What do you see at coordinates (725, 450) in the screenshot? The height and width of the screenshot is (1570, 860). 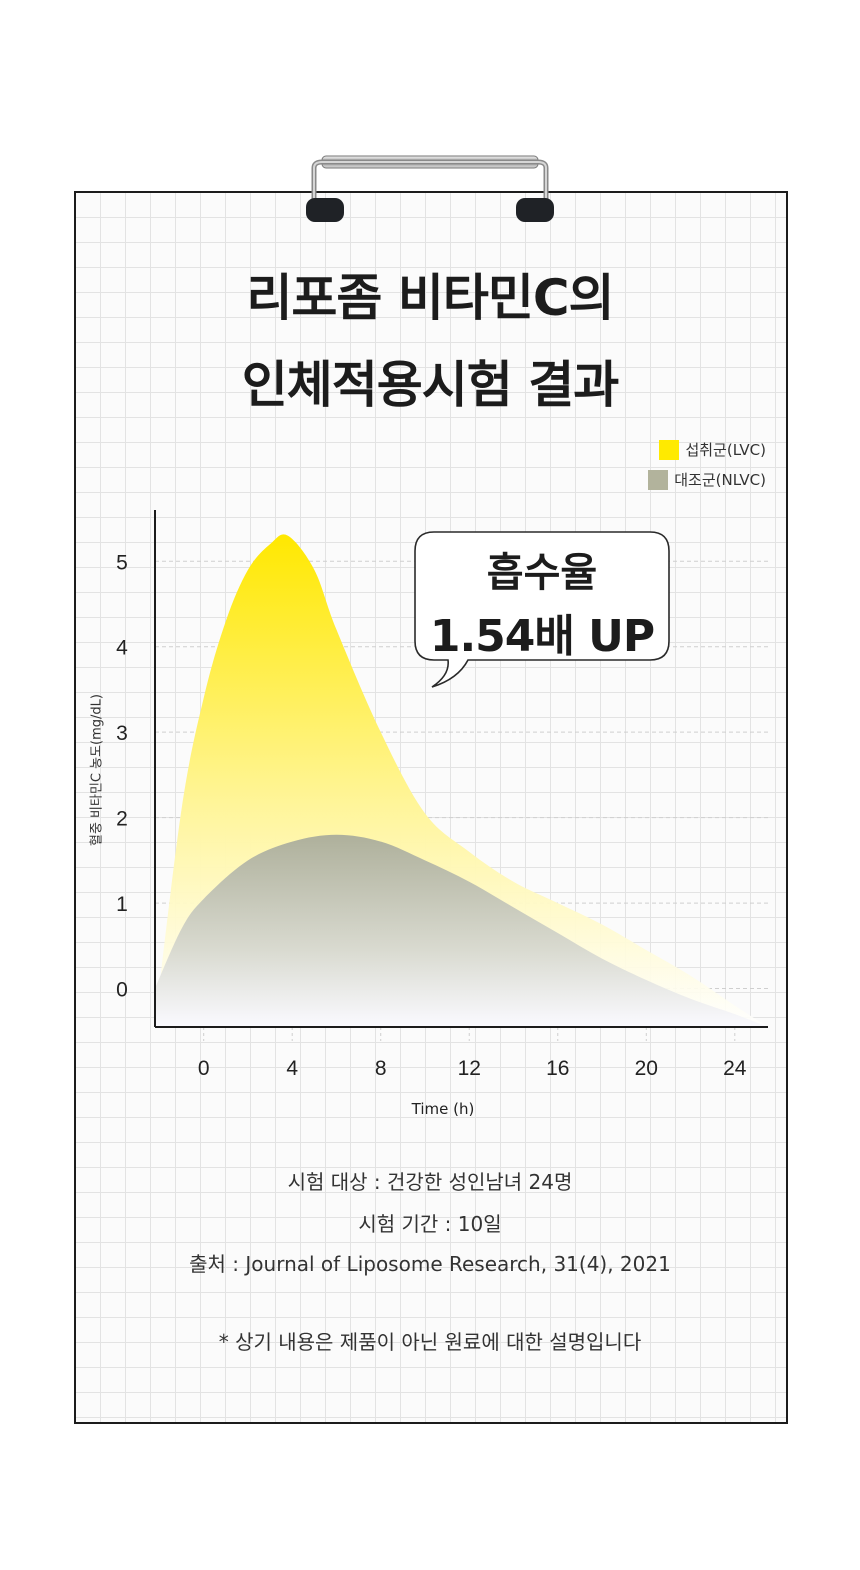 I see `legend-label-lvc: 섭취군(LVC)` at bounding box center [725, 450].